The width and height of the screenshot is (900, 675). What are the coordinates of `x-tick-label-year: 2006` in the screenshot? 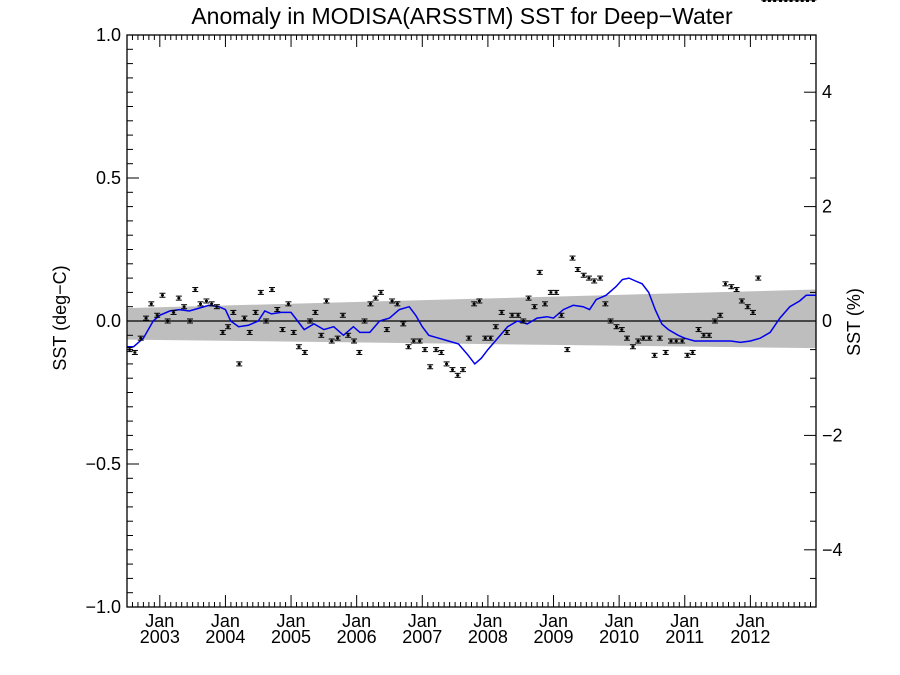 It's located at (357, 637).